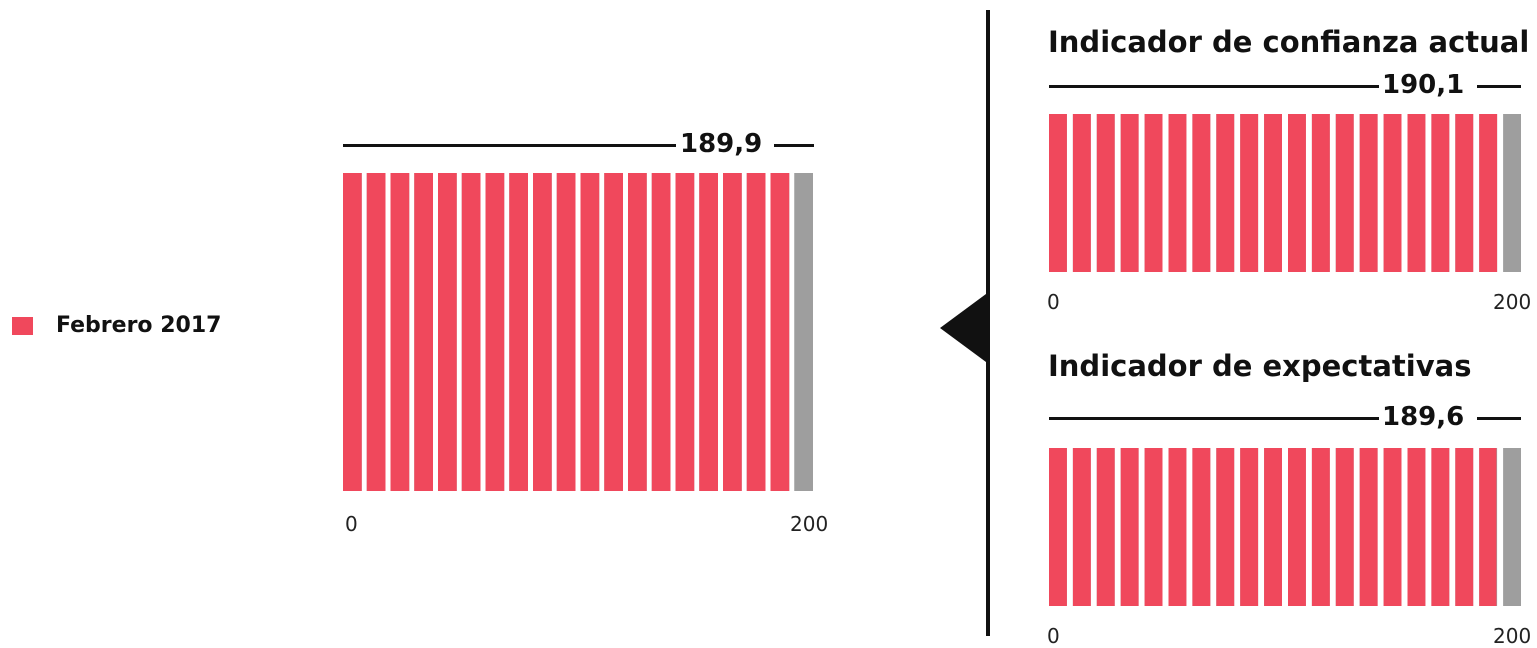  What do you see at coordinates (988, 323) in the screenshot?
I see `vertical-divider` at bounding box center [988, 323].